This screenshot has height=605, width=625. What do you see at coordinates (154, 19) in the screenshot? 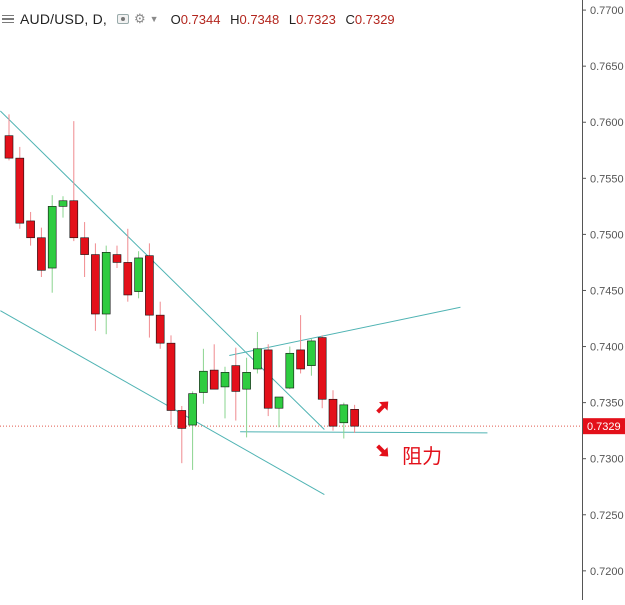
I see `chevron-down-icon: ▼` at bounding box center [154, 19].